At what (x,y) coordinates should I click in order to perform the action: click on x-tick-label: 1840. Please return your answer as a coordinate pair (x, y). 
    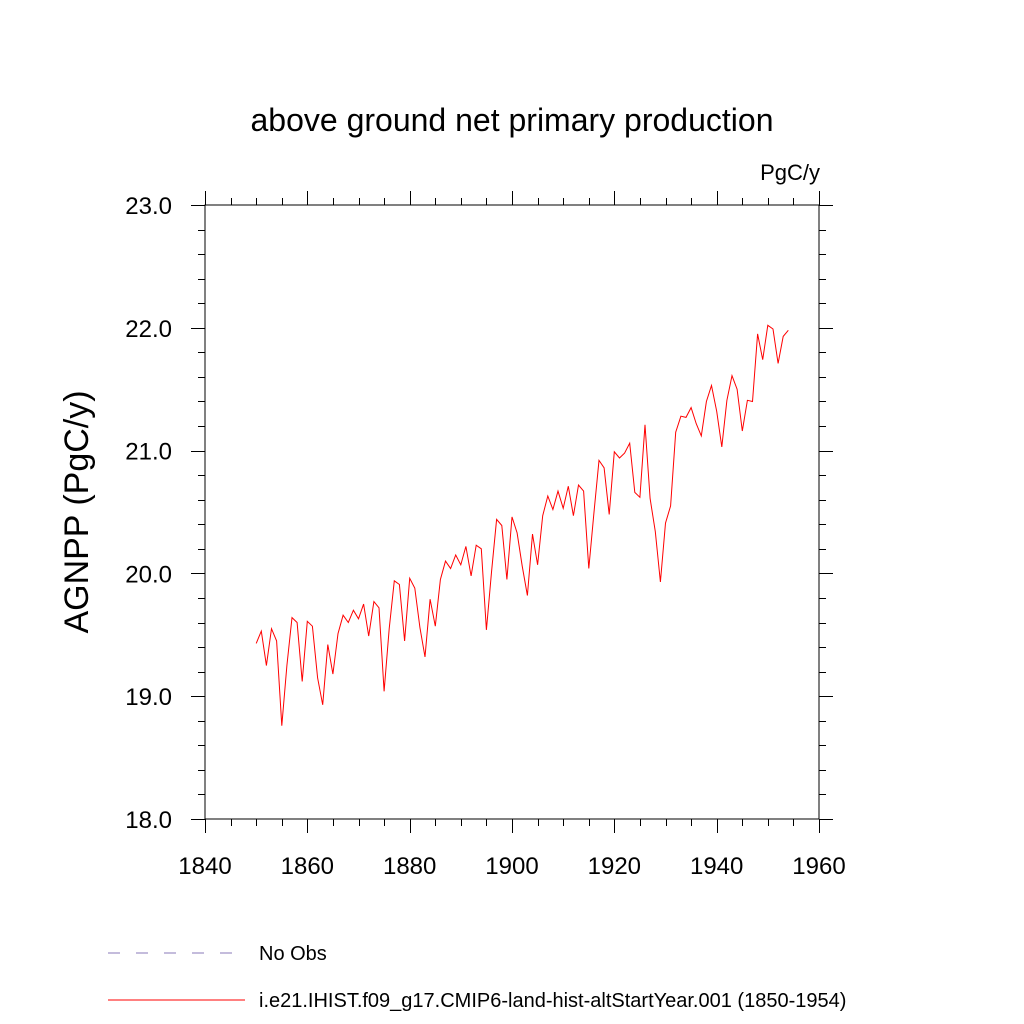
    Looking at the image, I should click on (204, 866).